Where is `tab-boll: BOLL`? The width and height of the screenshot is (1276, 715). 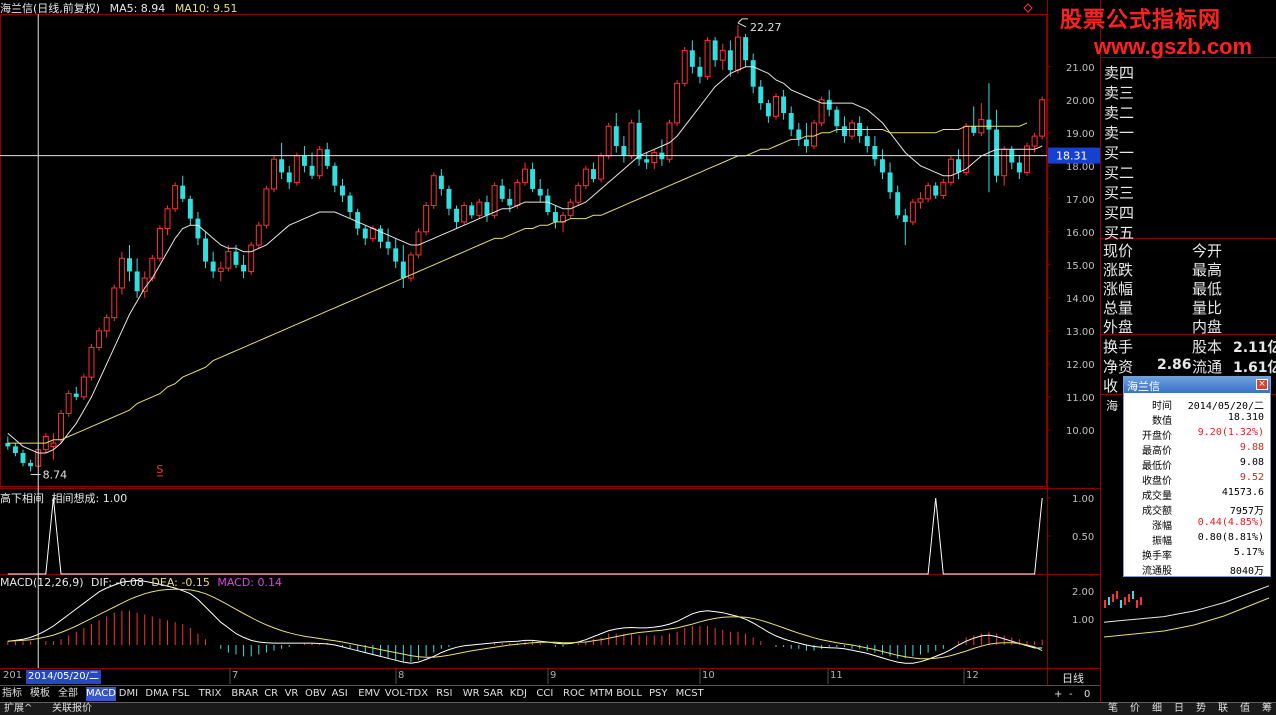
tab-boll: BOLL is located at coordinates (629, 693).